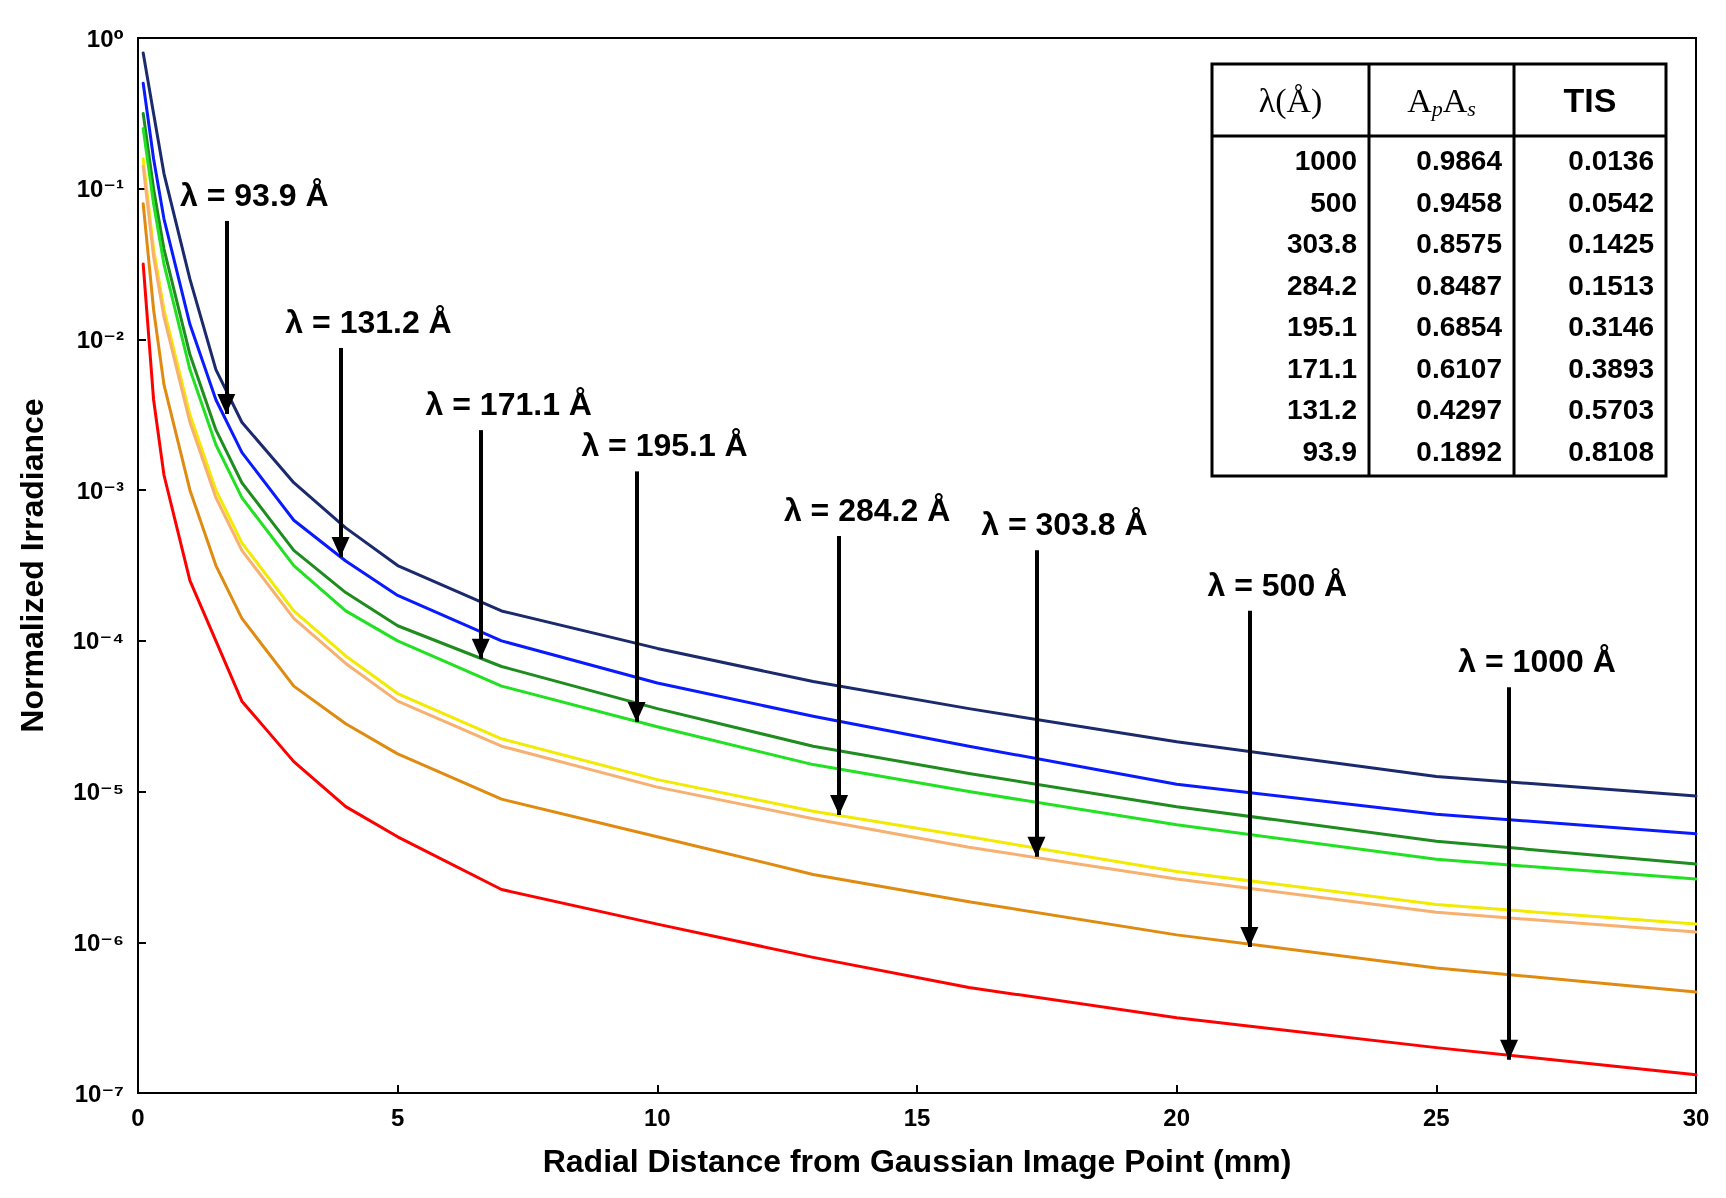 This screenshot has height=1198, width=1726. What do you see at coordinates (1611, 161) in the screenshot?
I see `annotation: 0.0136` at bounding box center [1611, 161].